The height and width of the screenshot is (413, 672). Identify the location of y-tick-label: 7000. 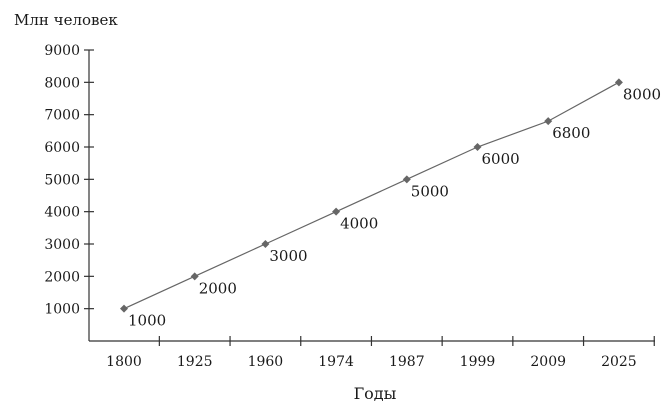
(62, 116).